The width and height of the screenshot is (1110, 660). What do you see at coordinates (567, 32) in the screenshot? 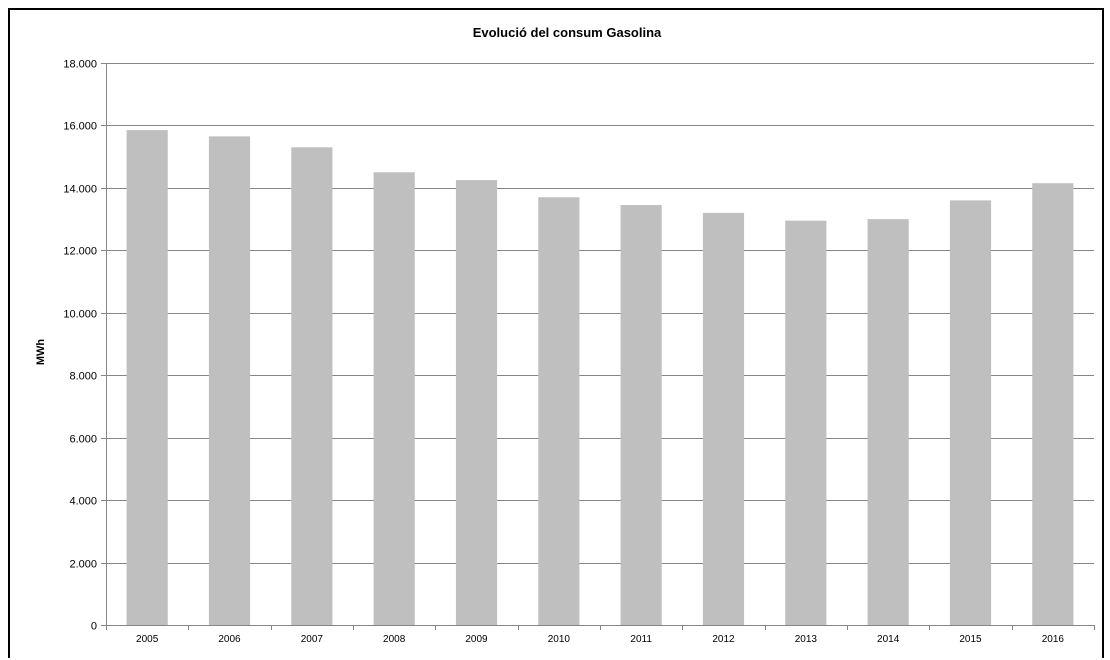
I see `chart-title: Evolució del consum Gasolina` at bounding box center [567, 32].